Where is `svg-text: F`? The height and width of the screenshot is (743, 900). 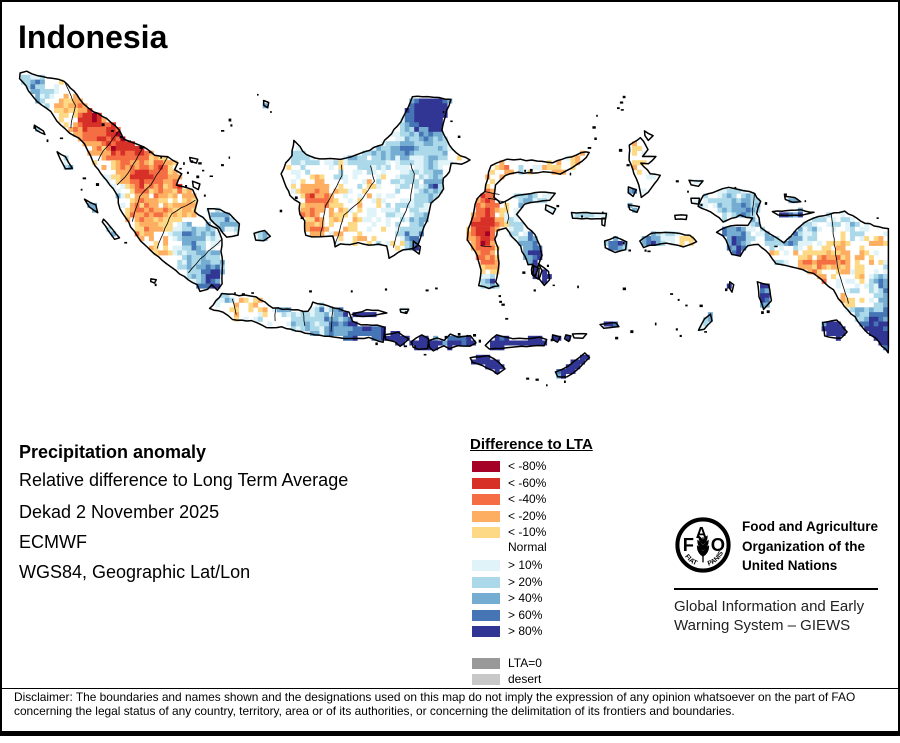
svg-text: F is located at coordinates (688, 544).